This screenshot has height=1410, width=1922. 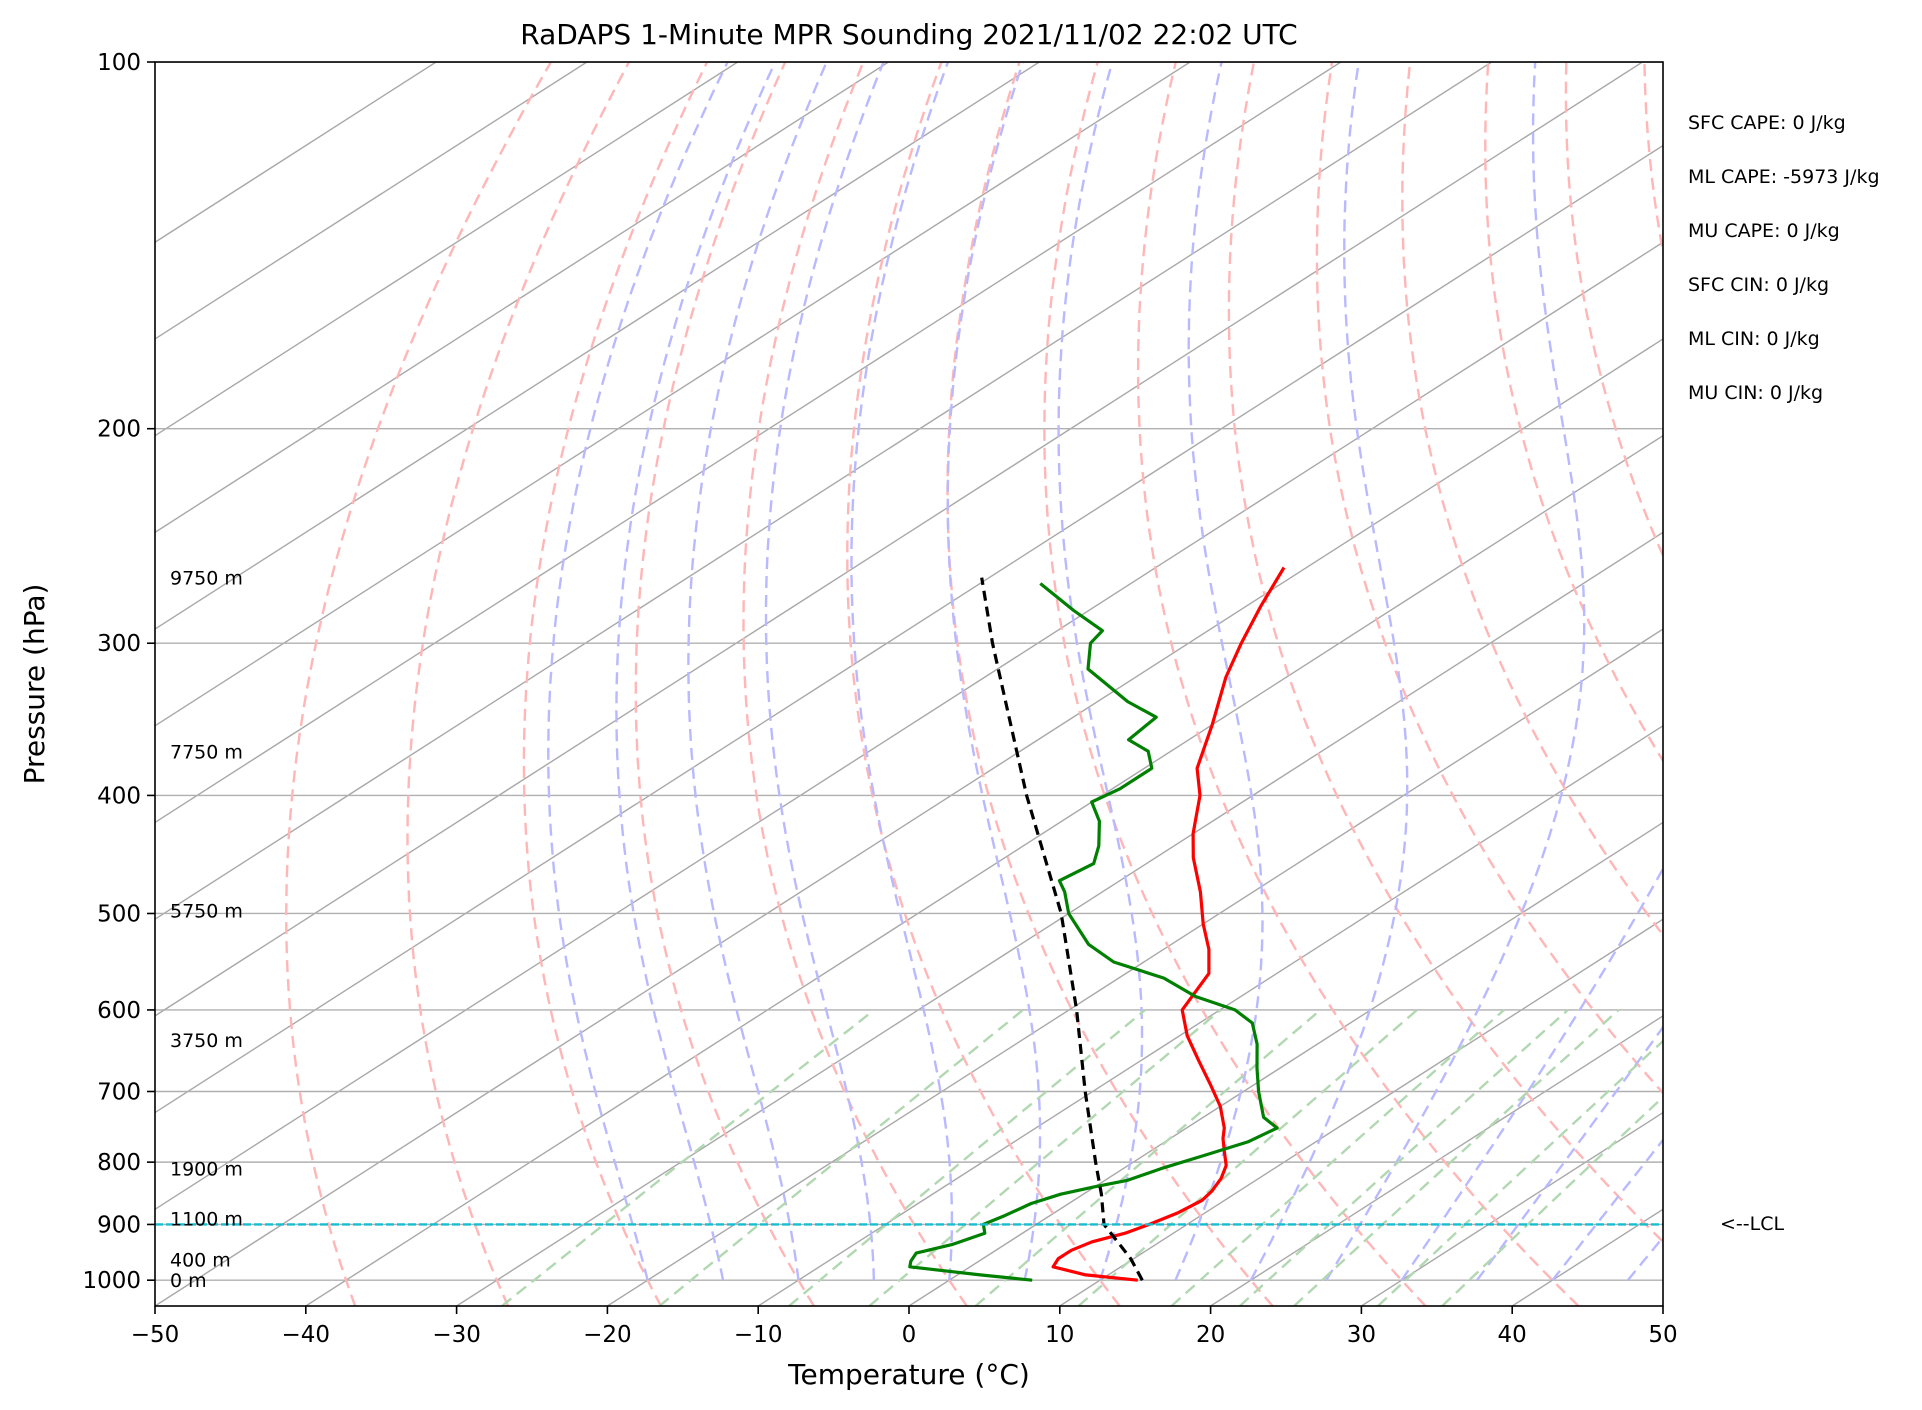 What do you see at coordinates (206, 1041) in the screenshot?
I see `height-label: 3750 m` at bounding box center [206, 1041].